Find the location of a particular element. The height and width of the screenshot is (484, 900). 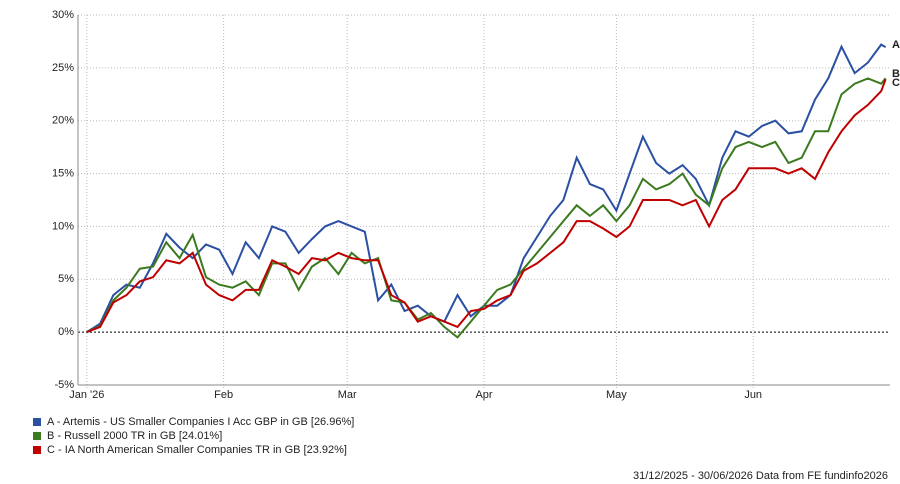

y-tick-label: 25% is located at coordinates (63, 68).